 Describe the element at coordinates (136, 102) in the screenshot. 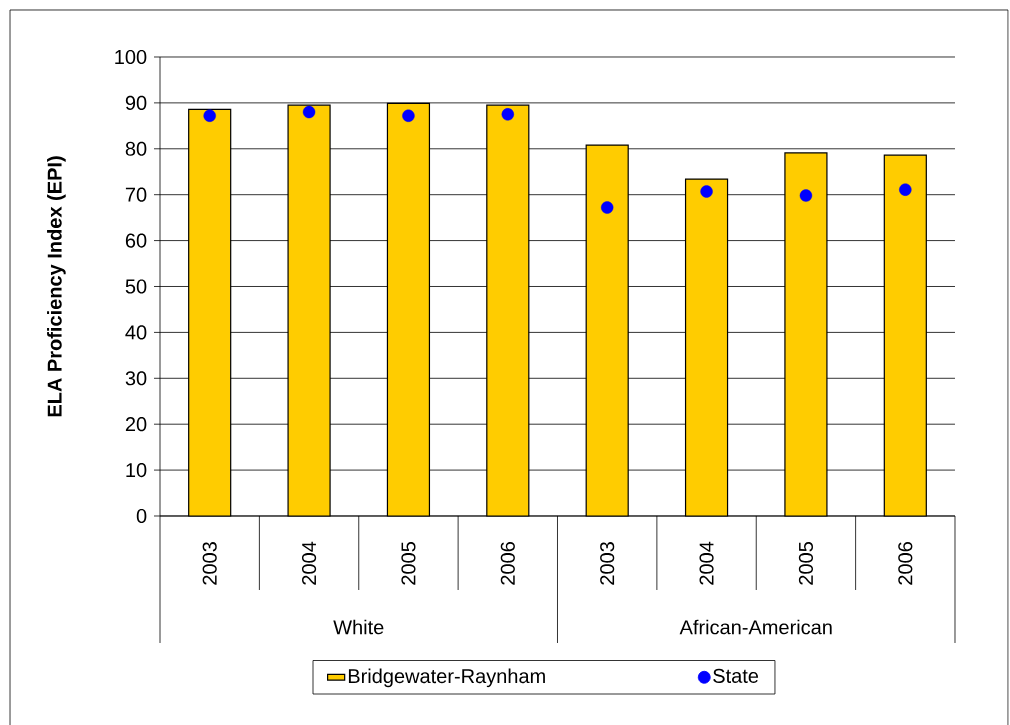

I see `y-tick-label: 90` at that location.